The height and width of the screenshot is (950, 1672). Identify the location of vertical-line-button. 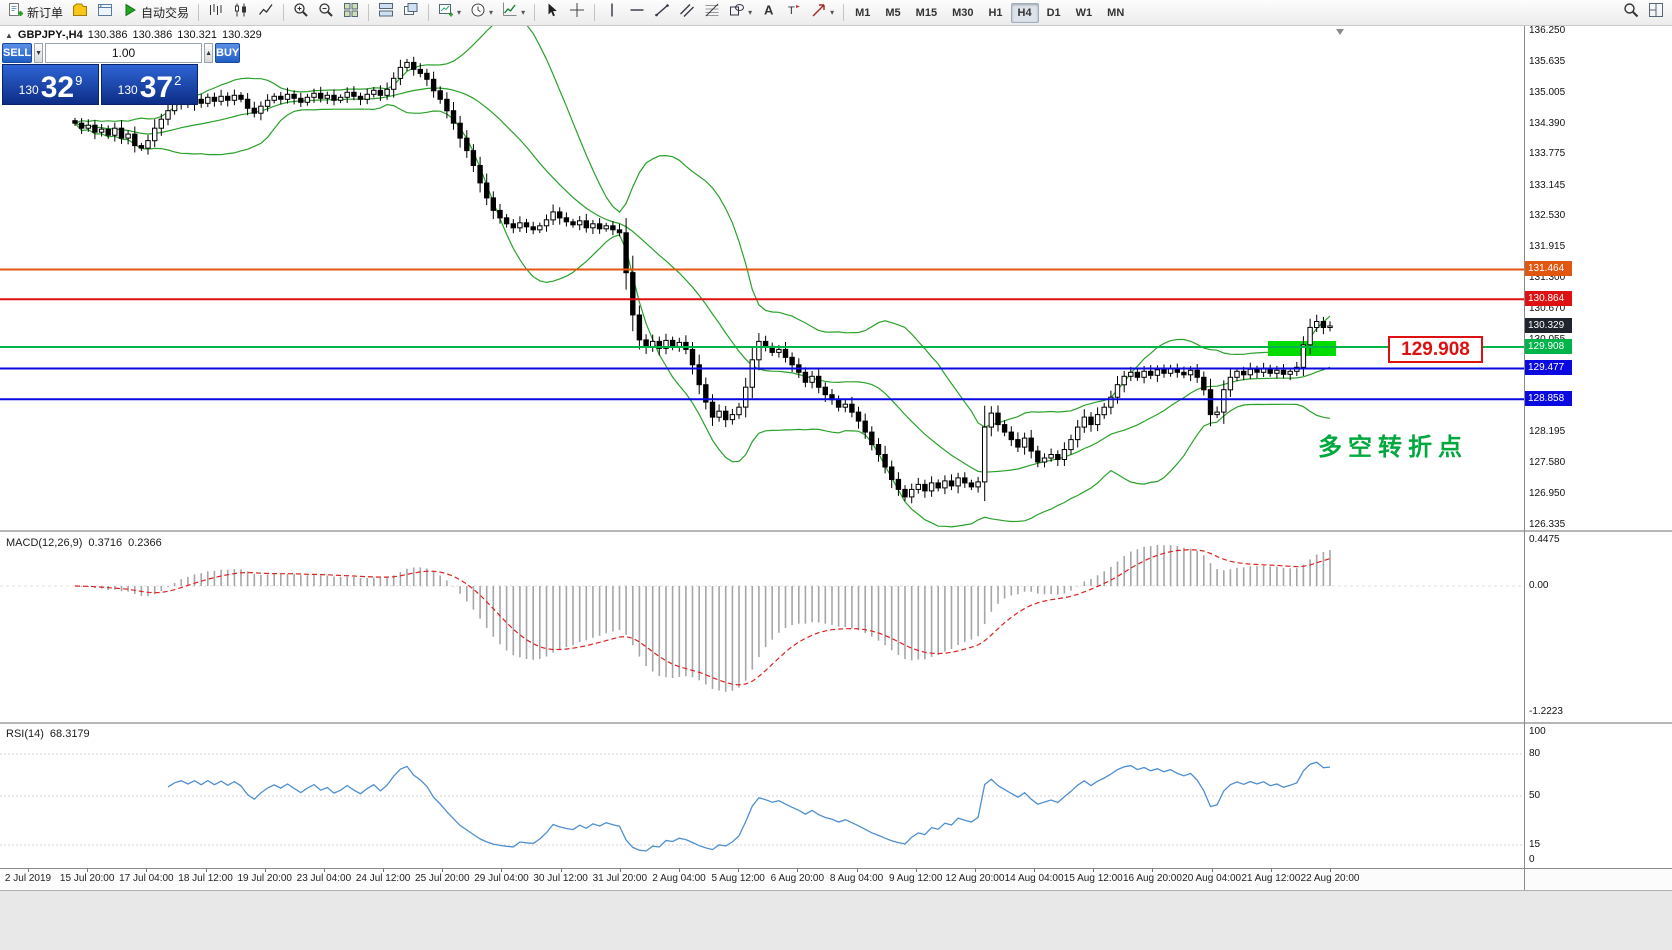
(612, 13).